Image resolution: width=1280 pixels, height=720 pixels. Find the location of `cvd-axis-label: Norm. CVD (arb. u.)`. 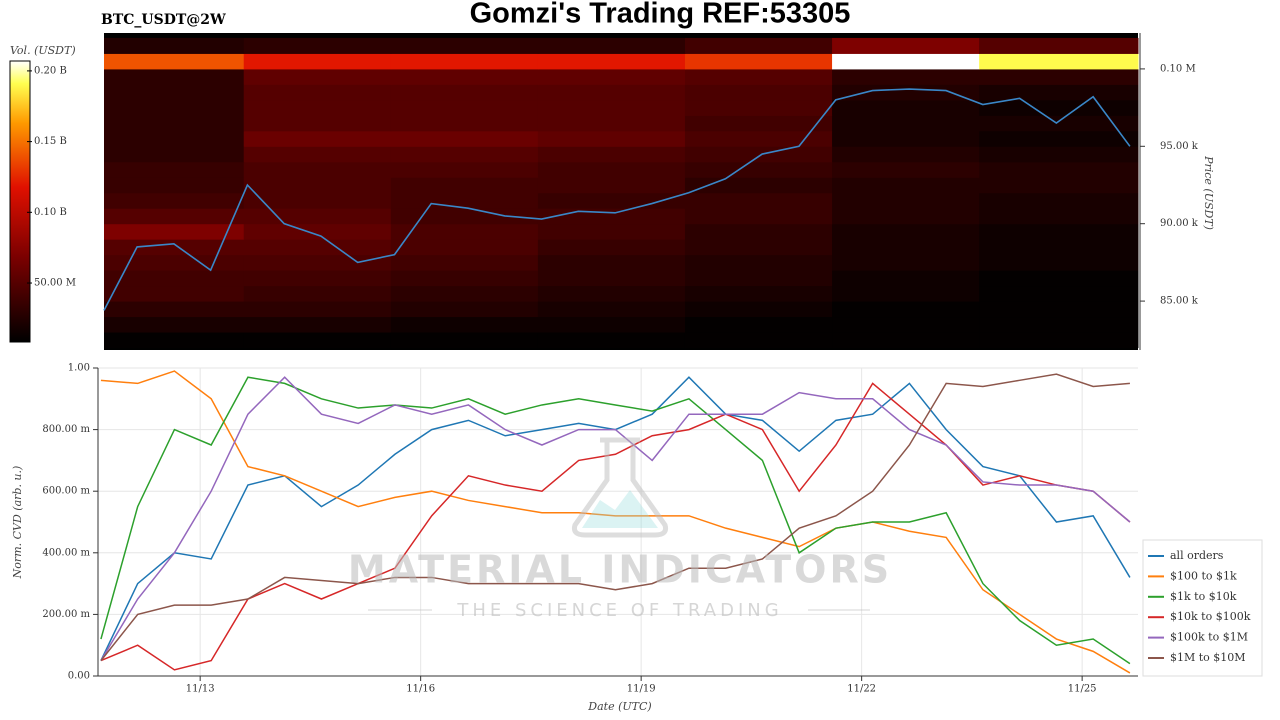

cvd-axis-label: Norm. CVD (arb. u.) is located at coordinates (17, 523).